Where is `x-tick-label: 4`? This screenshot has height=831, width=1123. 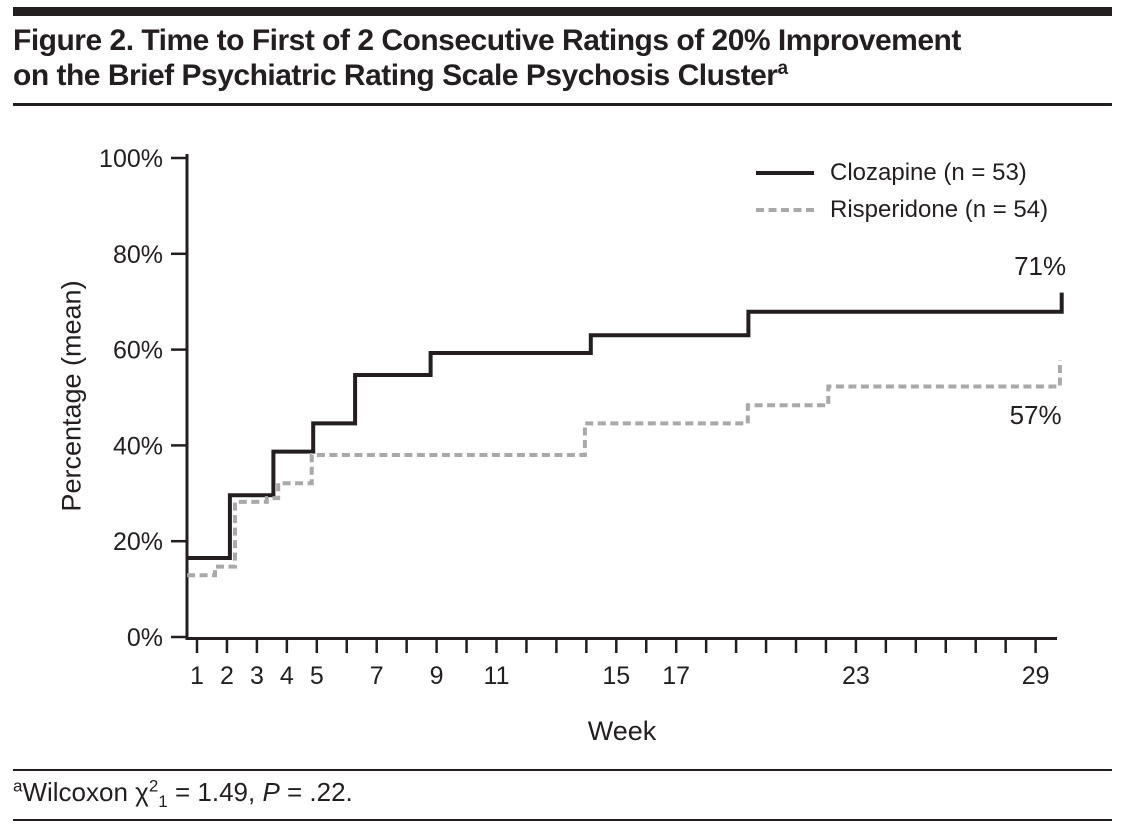
x-tick-label: 4 is located at coordinates (287, 676).